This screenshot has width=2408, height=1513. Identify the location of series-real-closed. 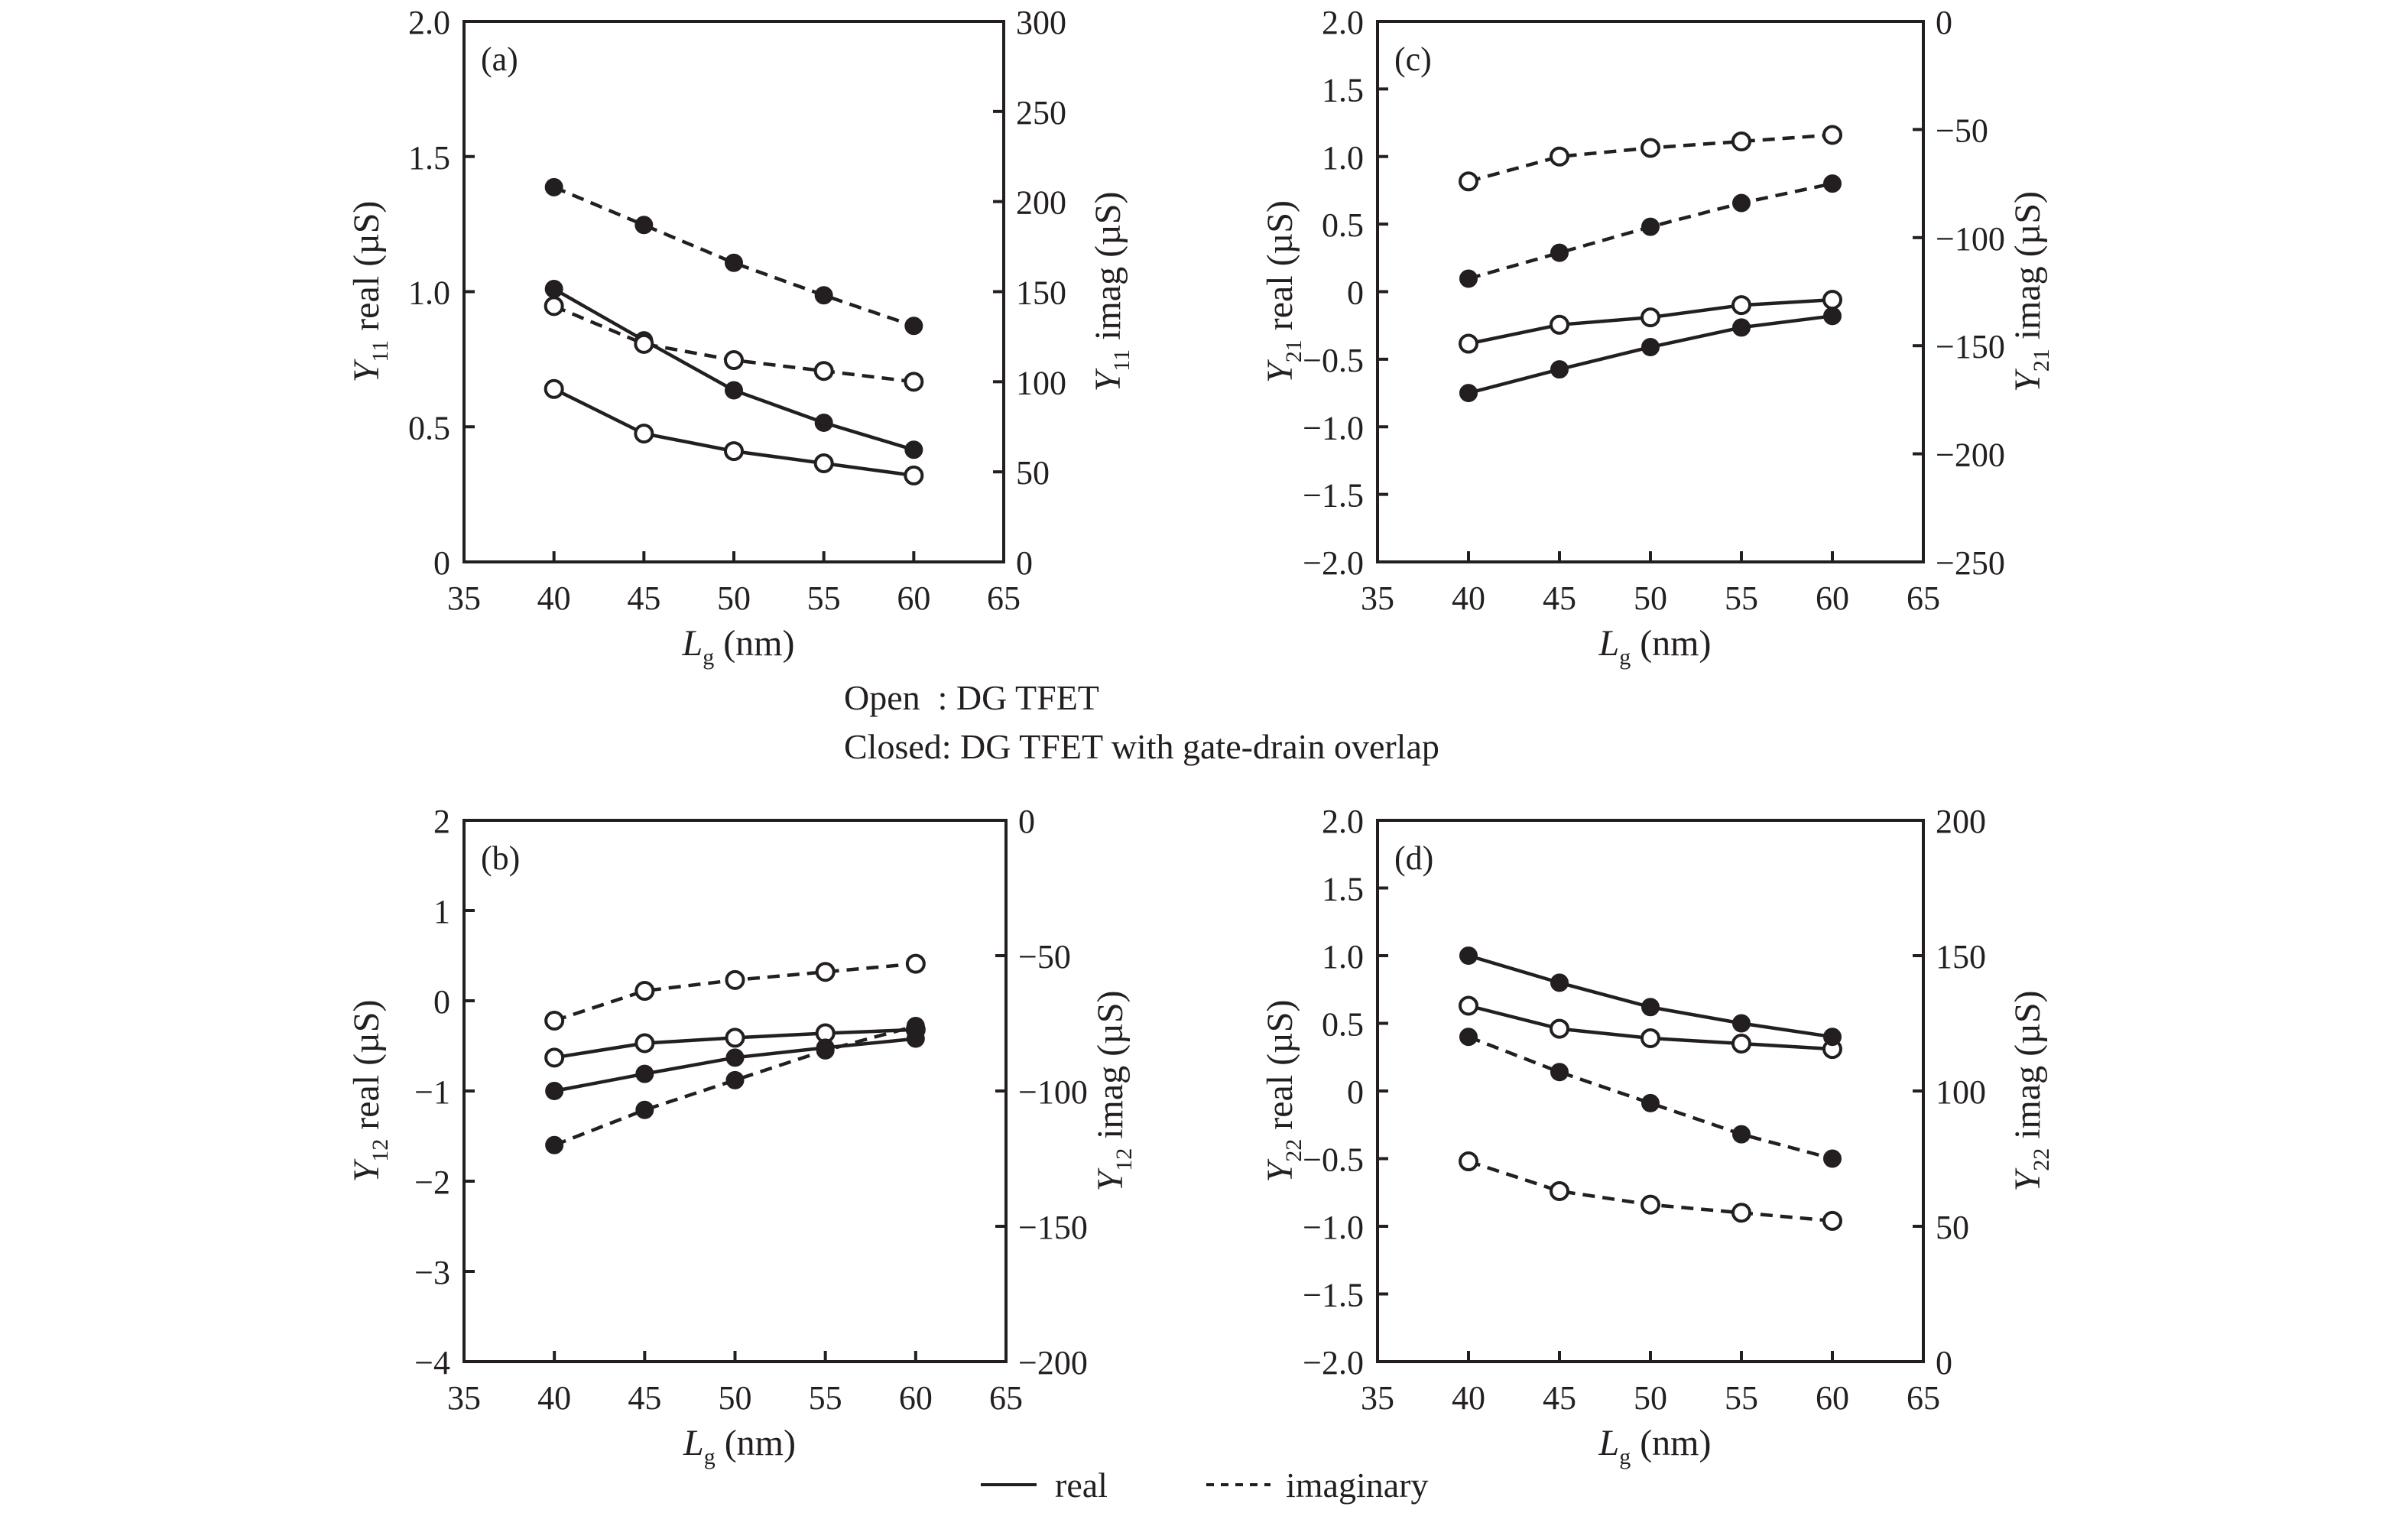
(1651, 996).